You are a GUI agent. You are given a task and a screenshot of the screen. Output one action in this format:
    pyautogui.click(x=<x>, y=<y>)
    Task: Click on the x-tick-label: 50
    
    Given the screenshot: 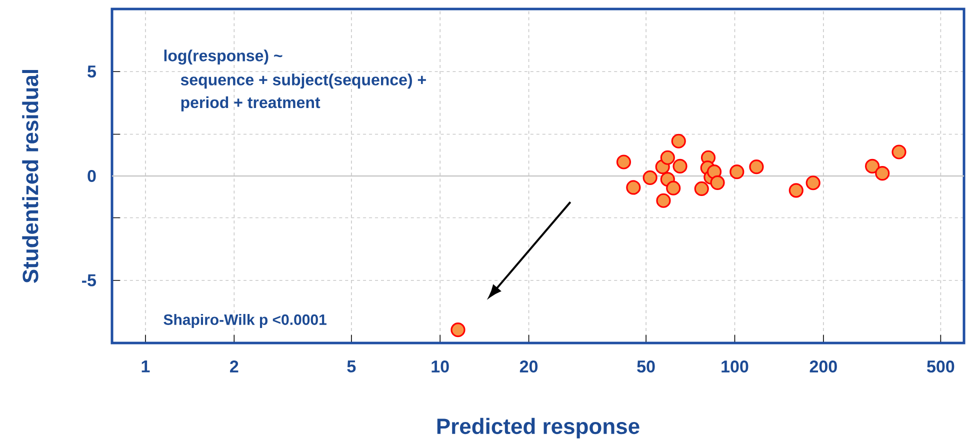 What is the action you would take?
    pyautogui.click(x=646, y=366)
    